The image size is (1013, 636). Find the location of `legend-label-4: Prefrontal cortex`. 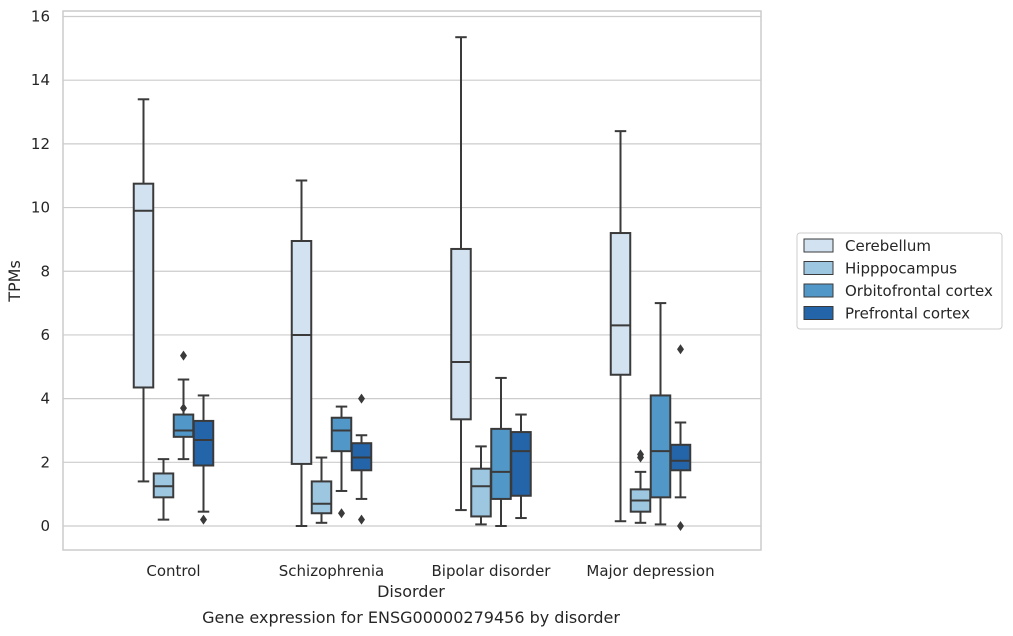

legend-label-4: Prefrontal cortex is located at coordinates (907, 314).